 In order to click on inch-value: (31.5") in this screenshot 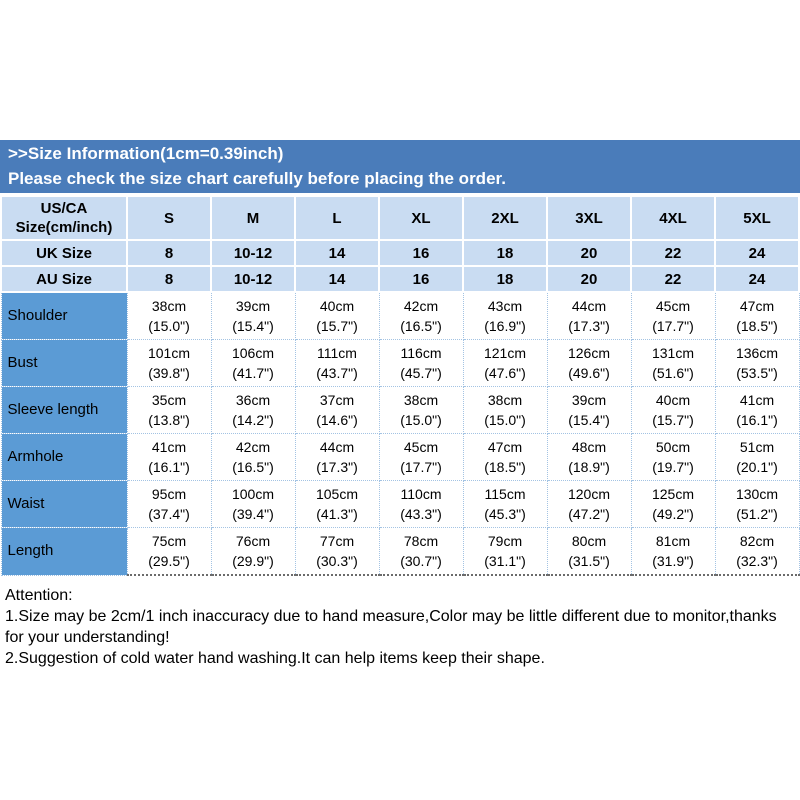, I will do `click(589, 561)`.